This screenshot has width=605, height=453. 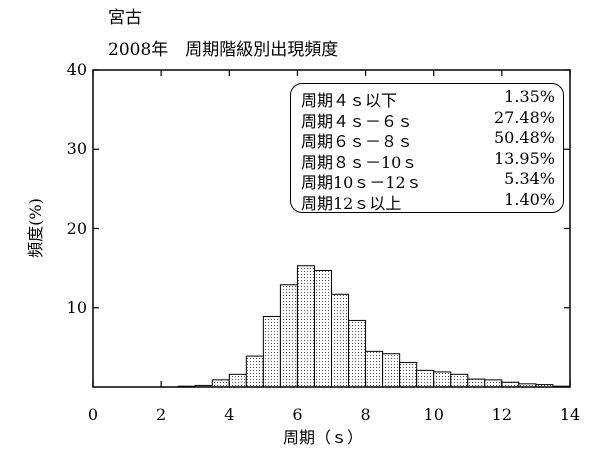 What do you see at coordinates (427, 180) in the screenshot?
I see `legend-row: 周期10ｓ－12ｓ 5.34%` at bounding box center [427, 180].